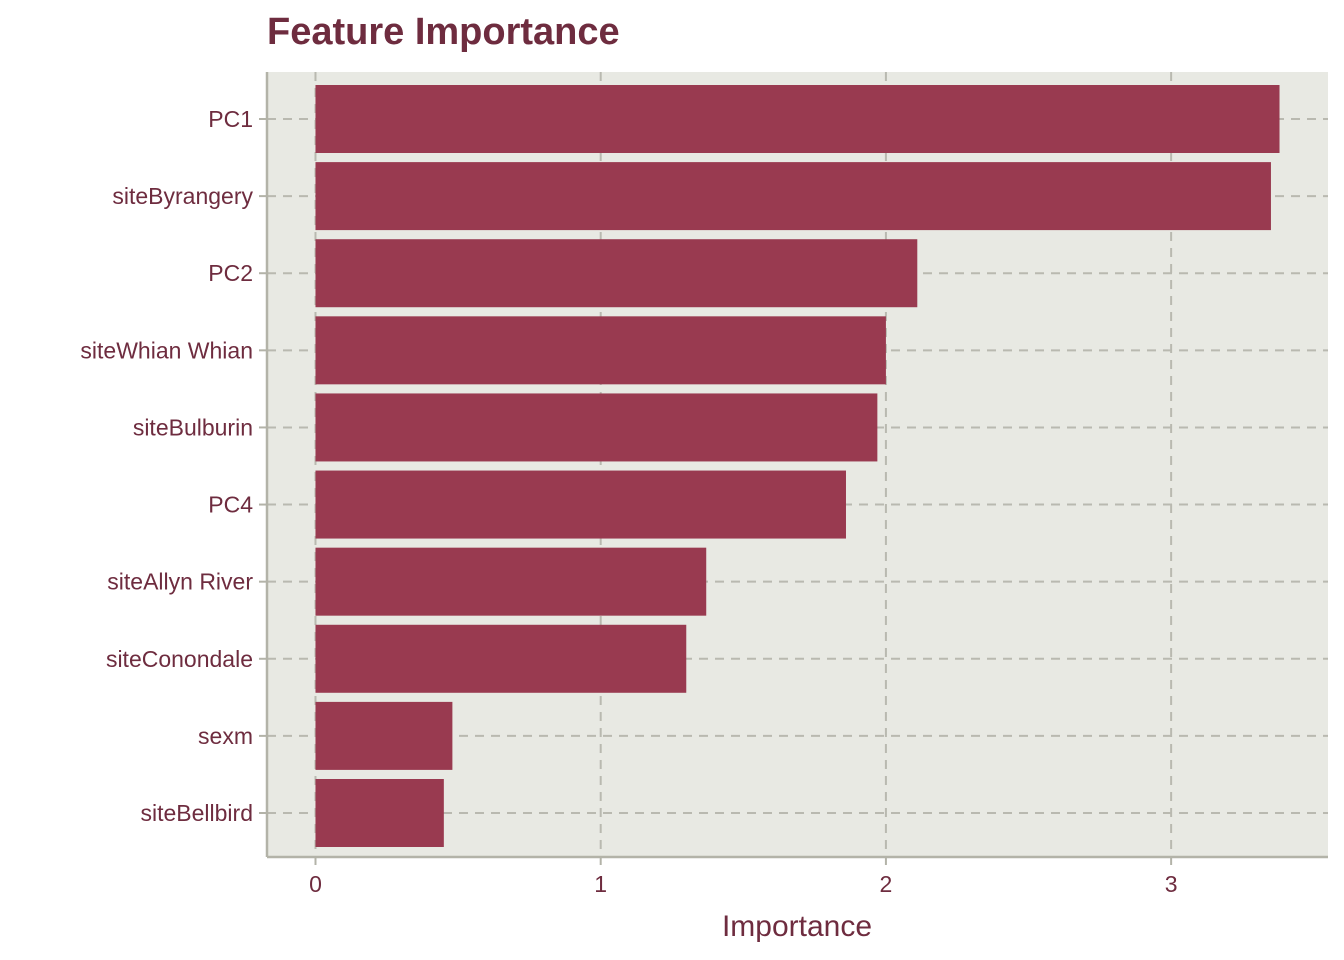 The image size is (1344, 960). I want to click on x-tick-label: 1, so click(600, 884).